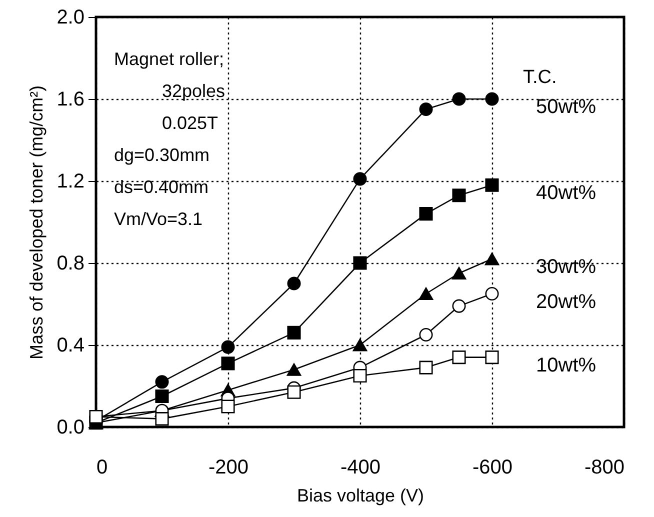  I want to click on x-axis-title: Bias voltage (V), so click(360, 496).